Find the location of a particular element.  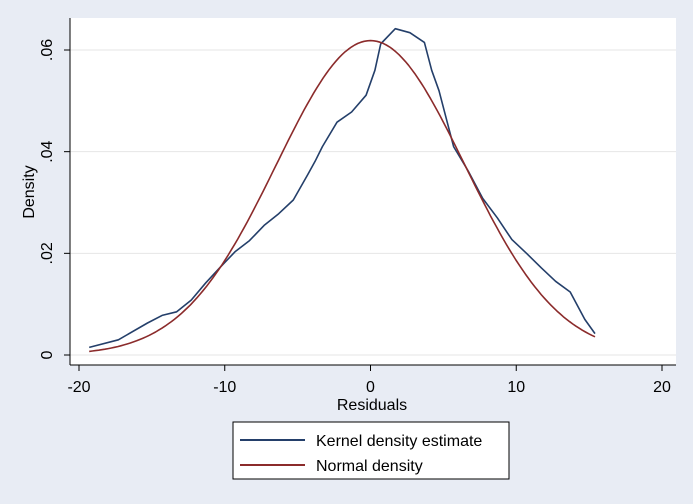

x-tick-label: -20 is located at coordinates (78, 387).